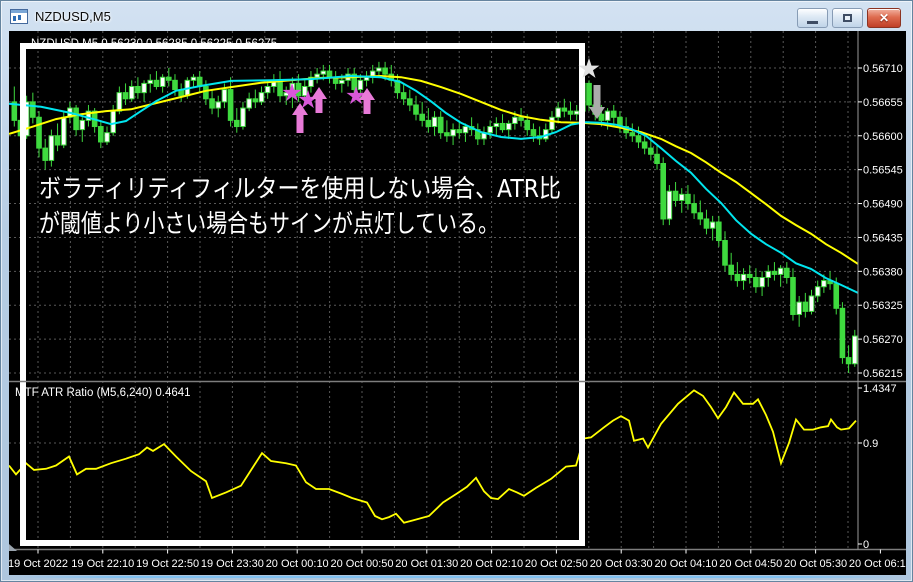 The height and width of the screenshot is (582, 913). Describe the element at coordinates (686, 564) in the screenshot. I see `time-axis-label: 20 Oct 04:10` at that location.